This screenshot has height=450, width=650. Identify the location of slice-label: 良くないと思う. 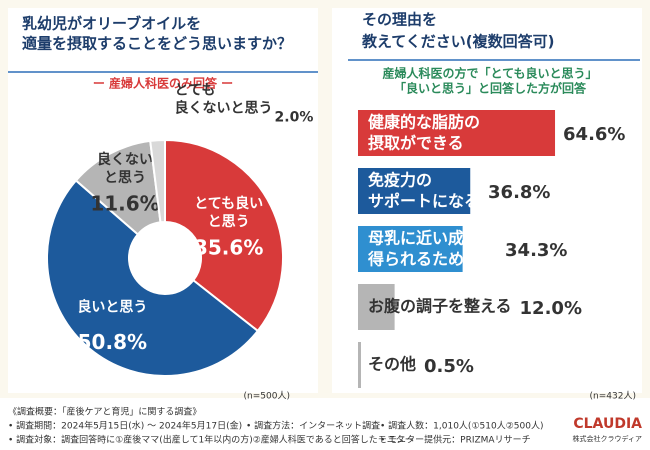
(125, 168).